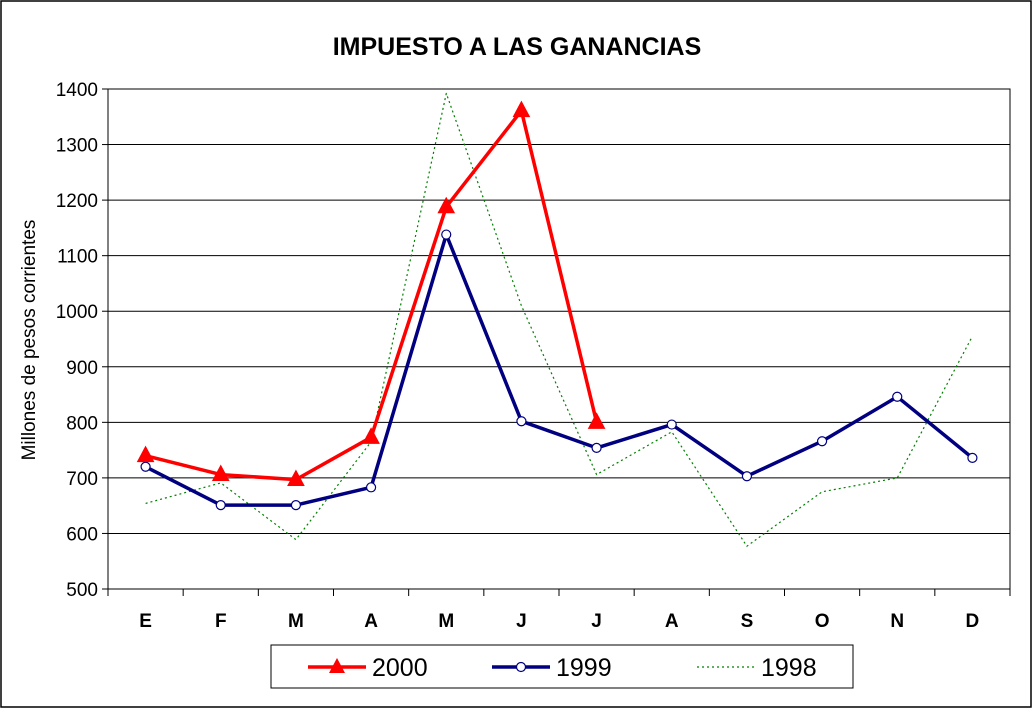 Image resolution: width=1033 pixels, height=709 pixels. I want to click on y-axis: 500 600 700 800 900 1000 1100 1200 1300 1400, so click(82, 340).